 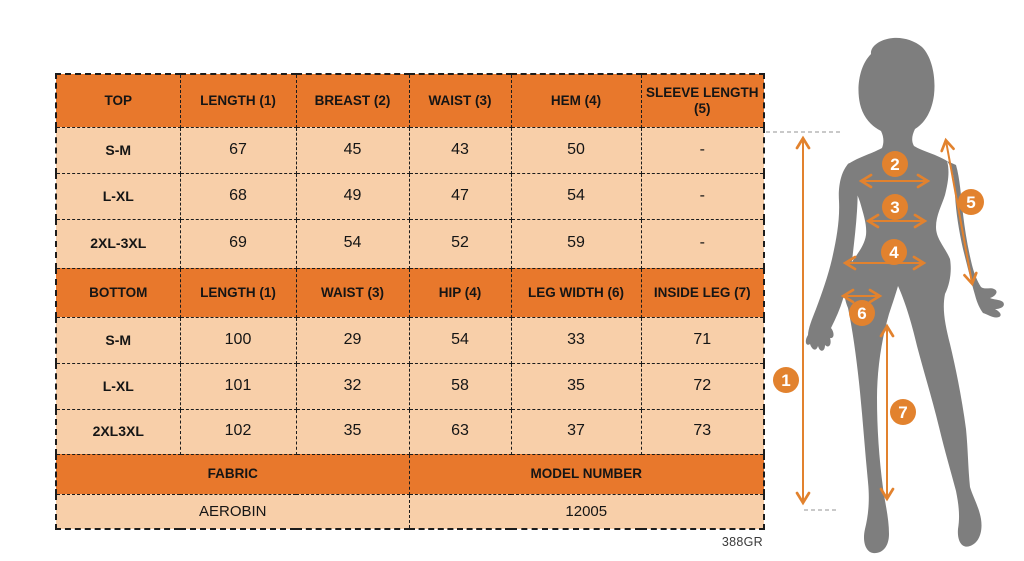 What do you see at coordinates (576, 431) in the screenshot?
I see `measurement-value: 37` at bounding box center [576, 431].